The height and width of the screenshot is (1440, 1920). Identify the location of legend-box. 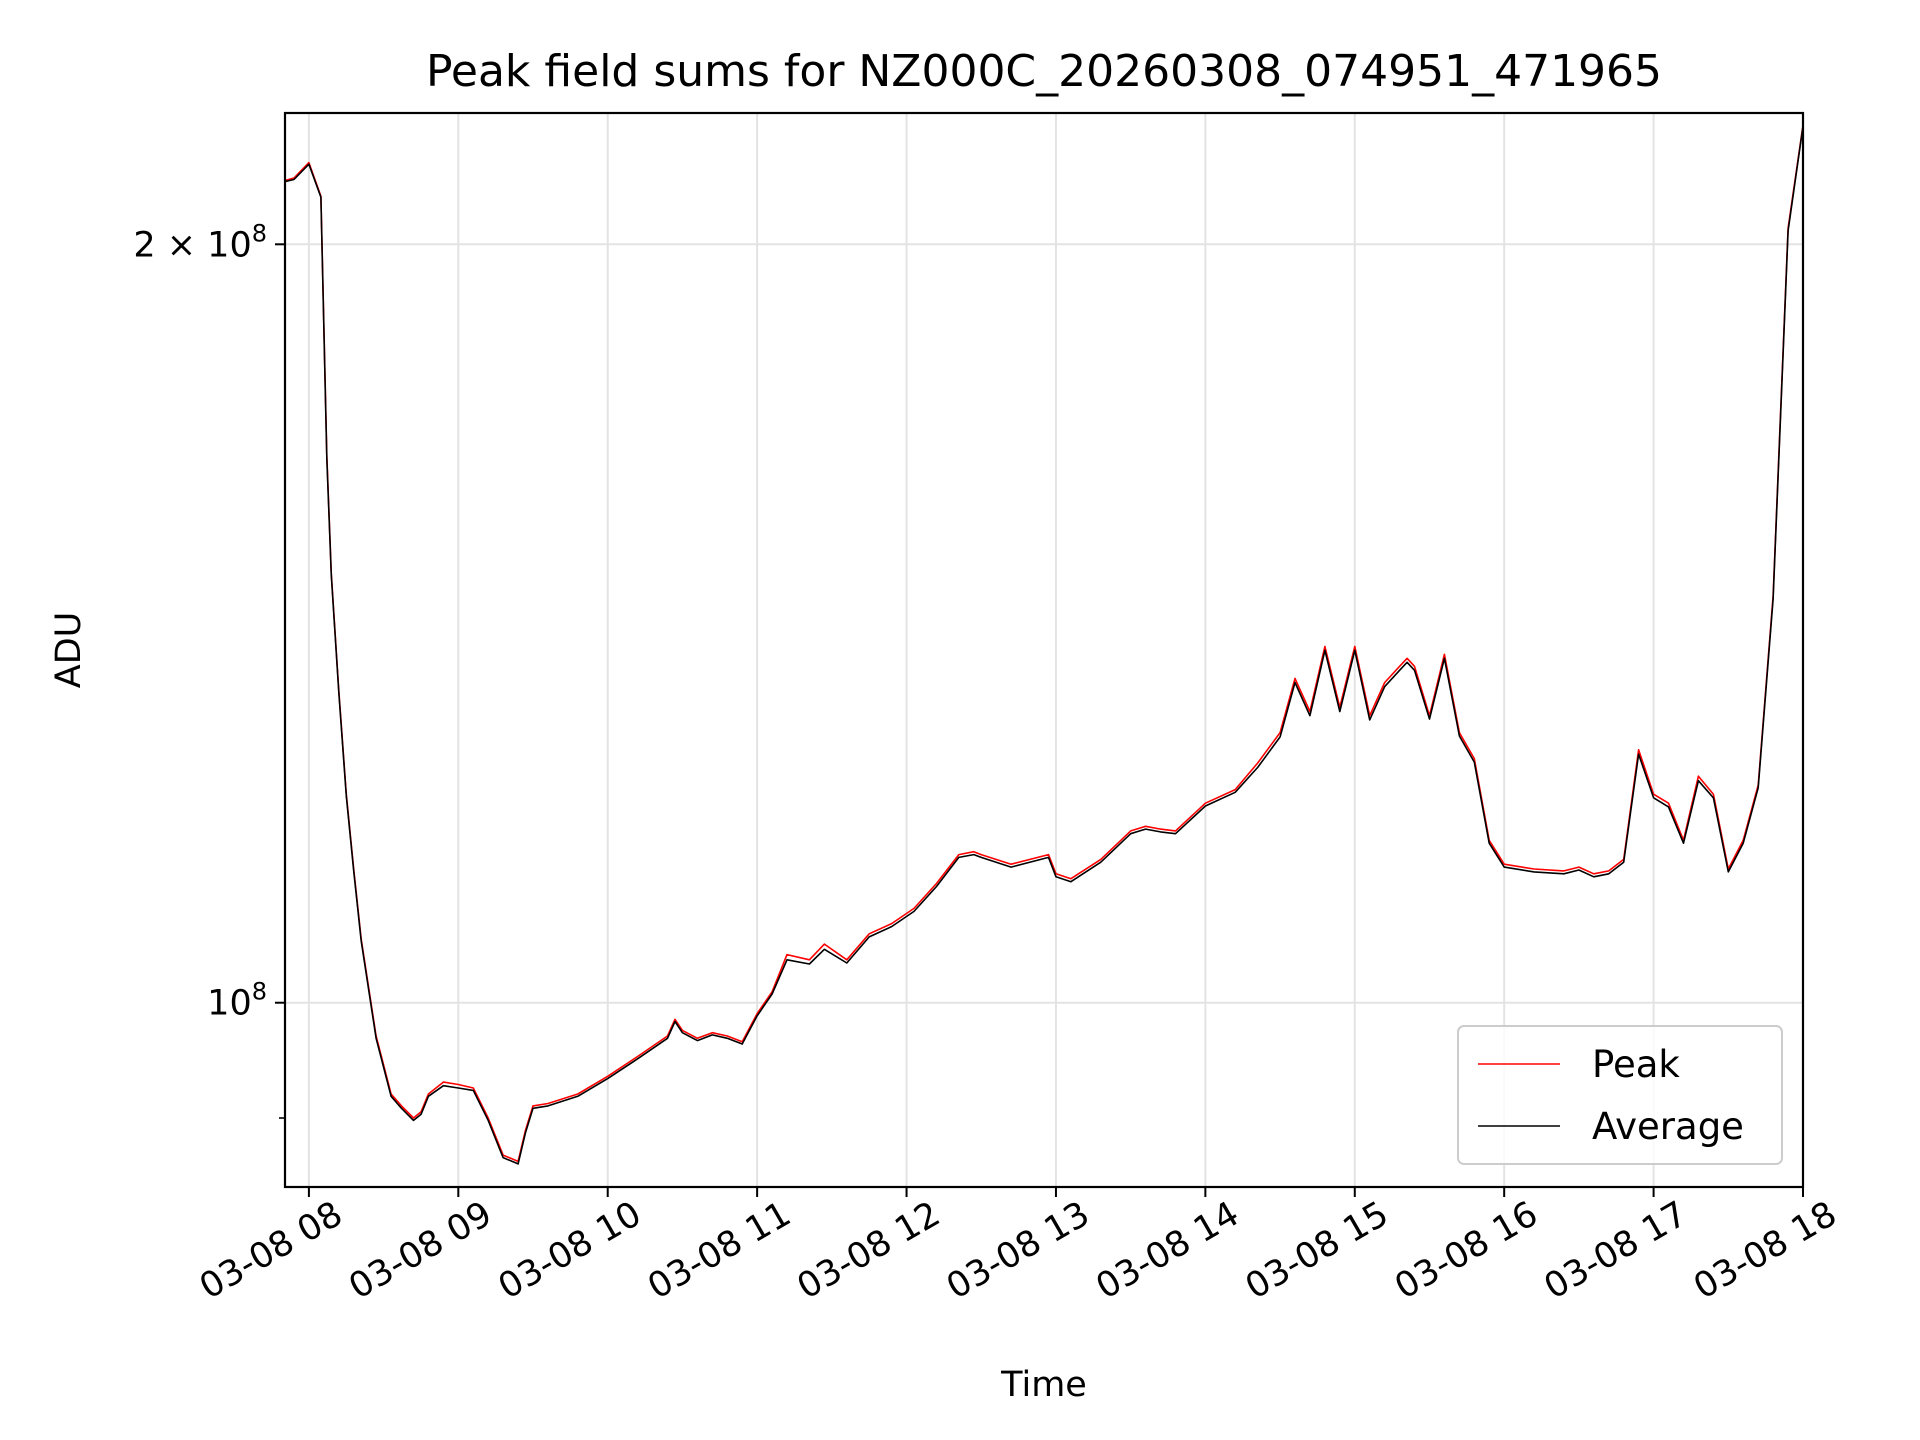
(1620, 1095).